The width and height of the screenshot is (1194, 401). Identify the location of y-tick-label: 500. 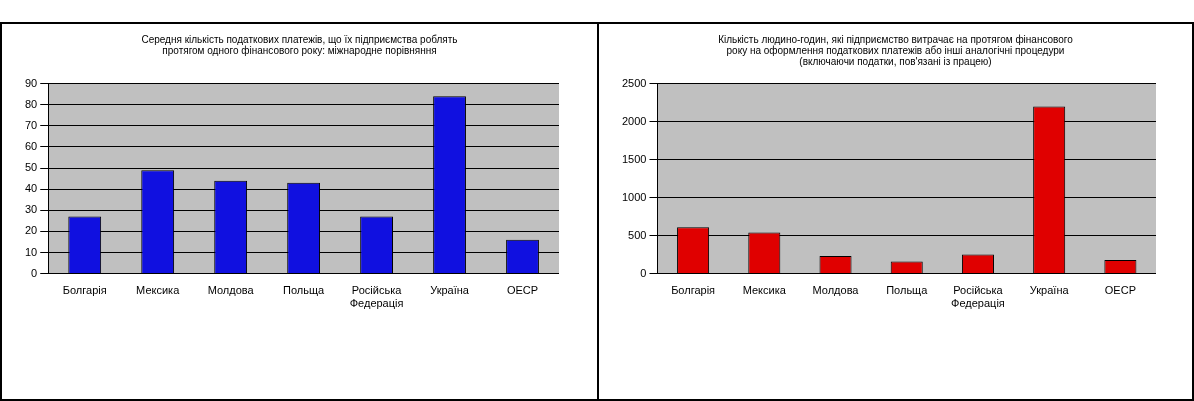
(637, 234).